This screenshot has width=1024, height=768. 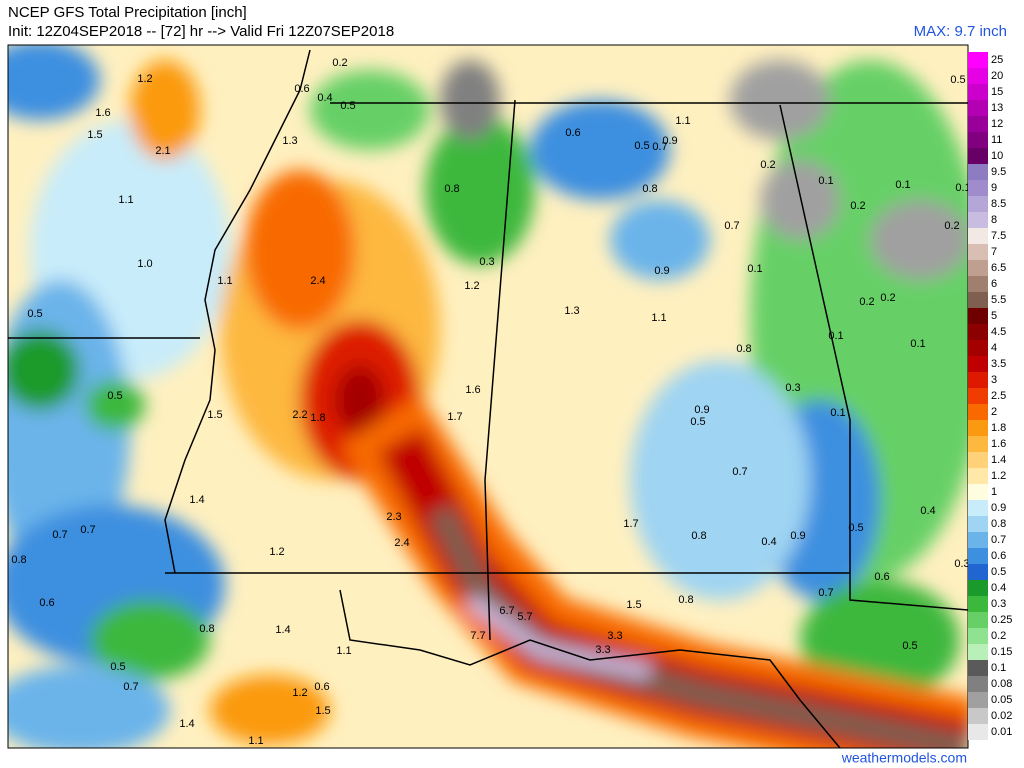 What do you see at coordinates (454, 417) in the screenshot?
I see `map-value-label: 1.7` at bounding box center [454, 417].